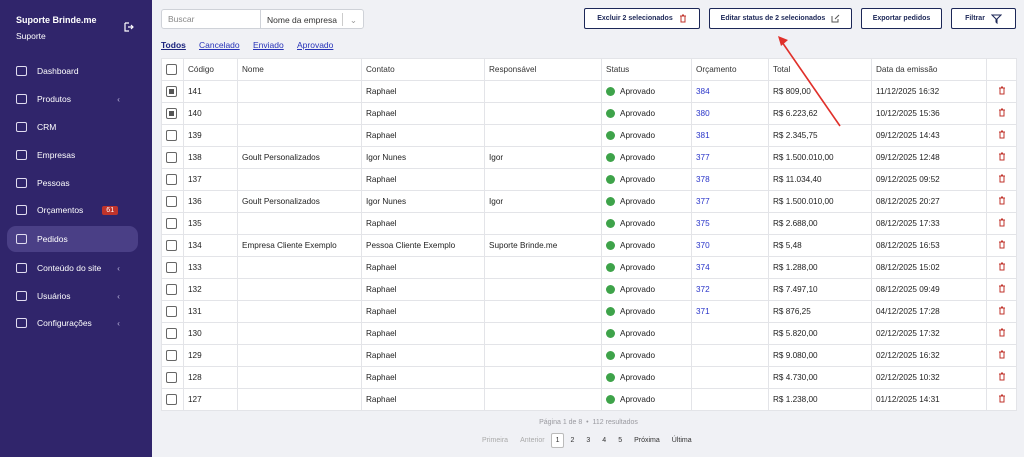 This screenshot has width=1024, height=457. What do you see at coordinates (557, 440) in the screenshot?
I see `page-number: 1` at bounding box center [557, 440].